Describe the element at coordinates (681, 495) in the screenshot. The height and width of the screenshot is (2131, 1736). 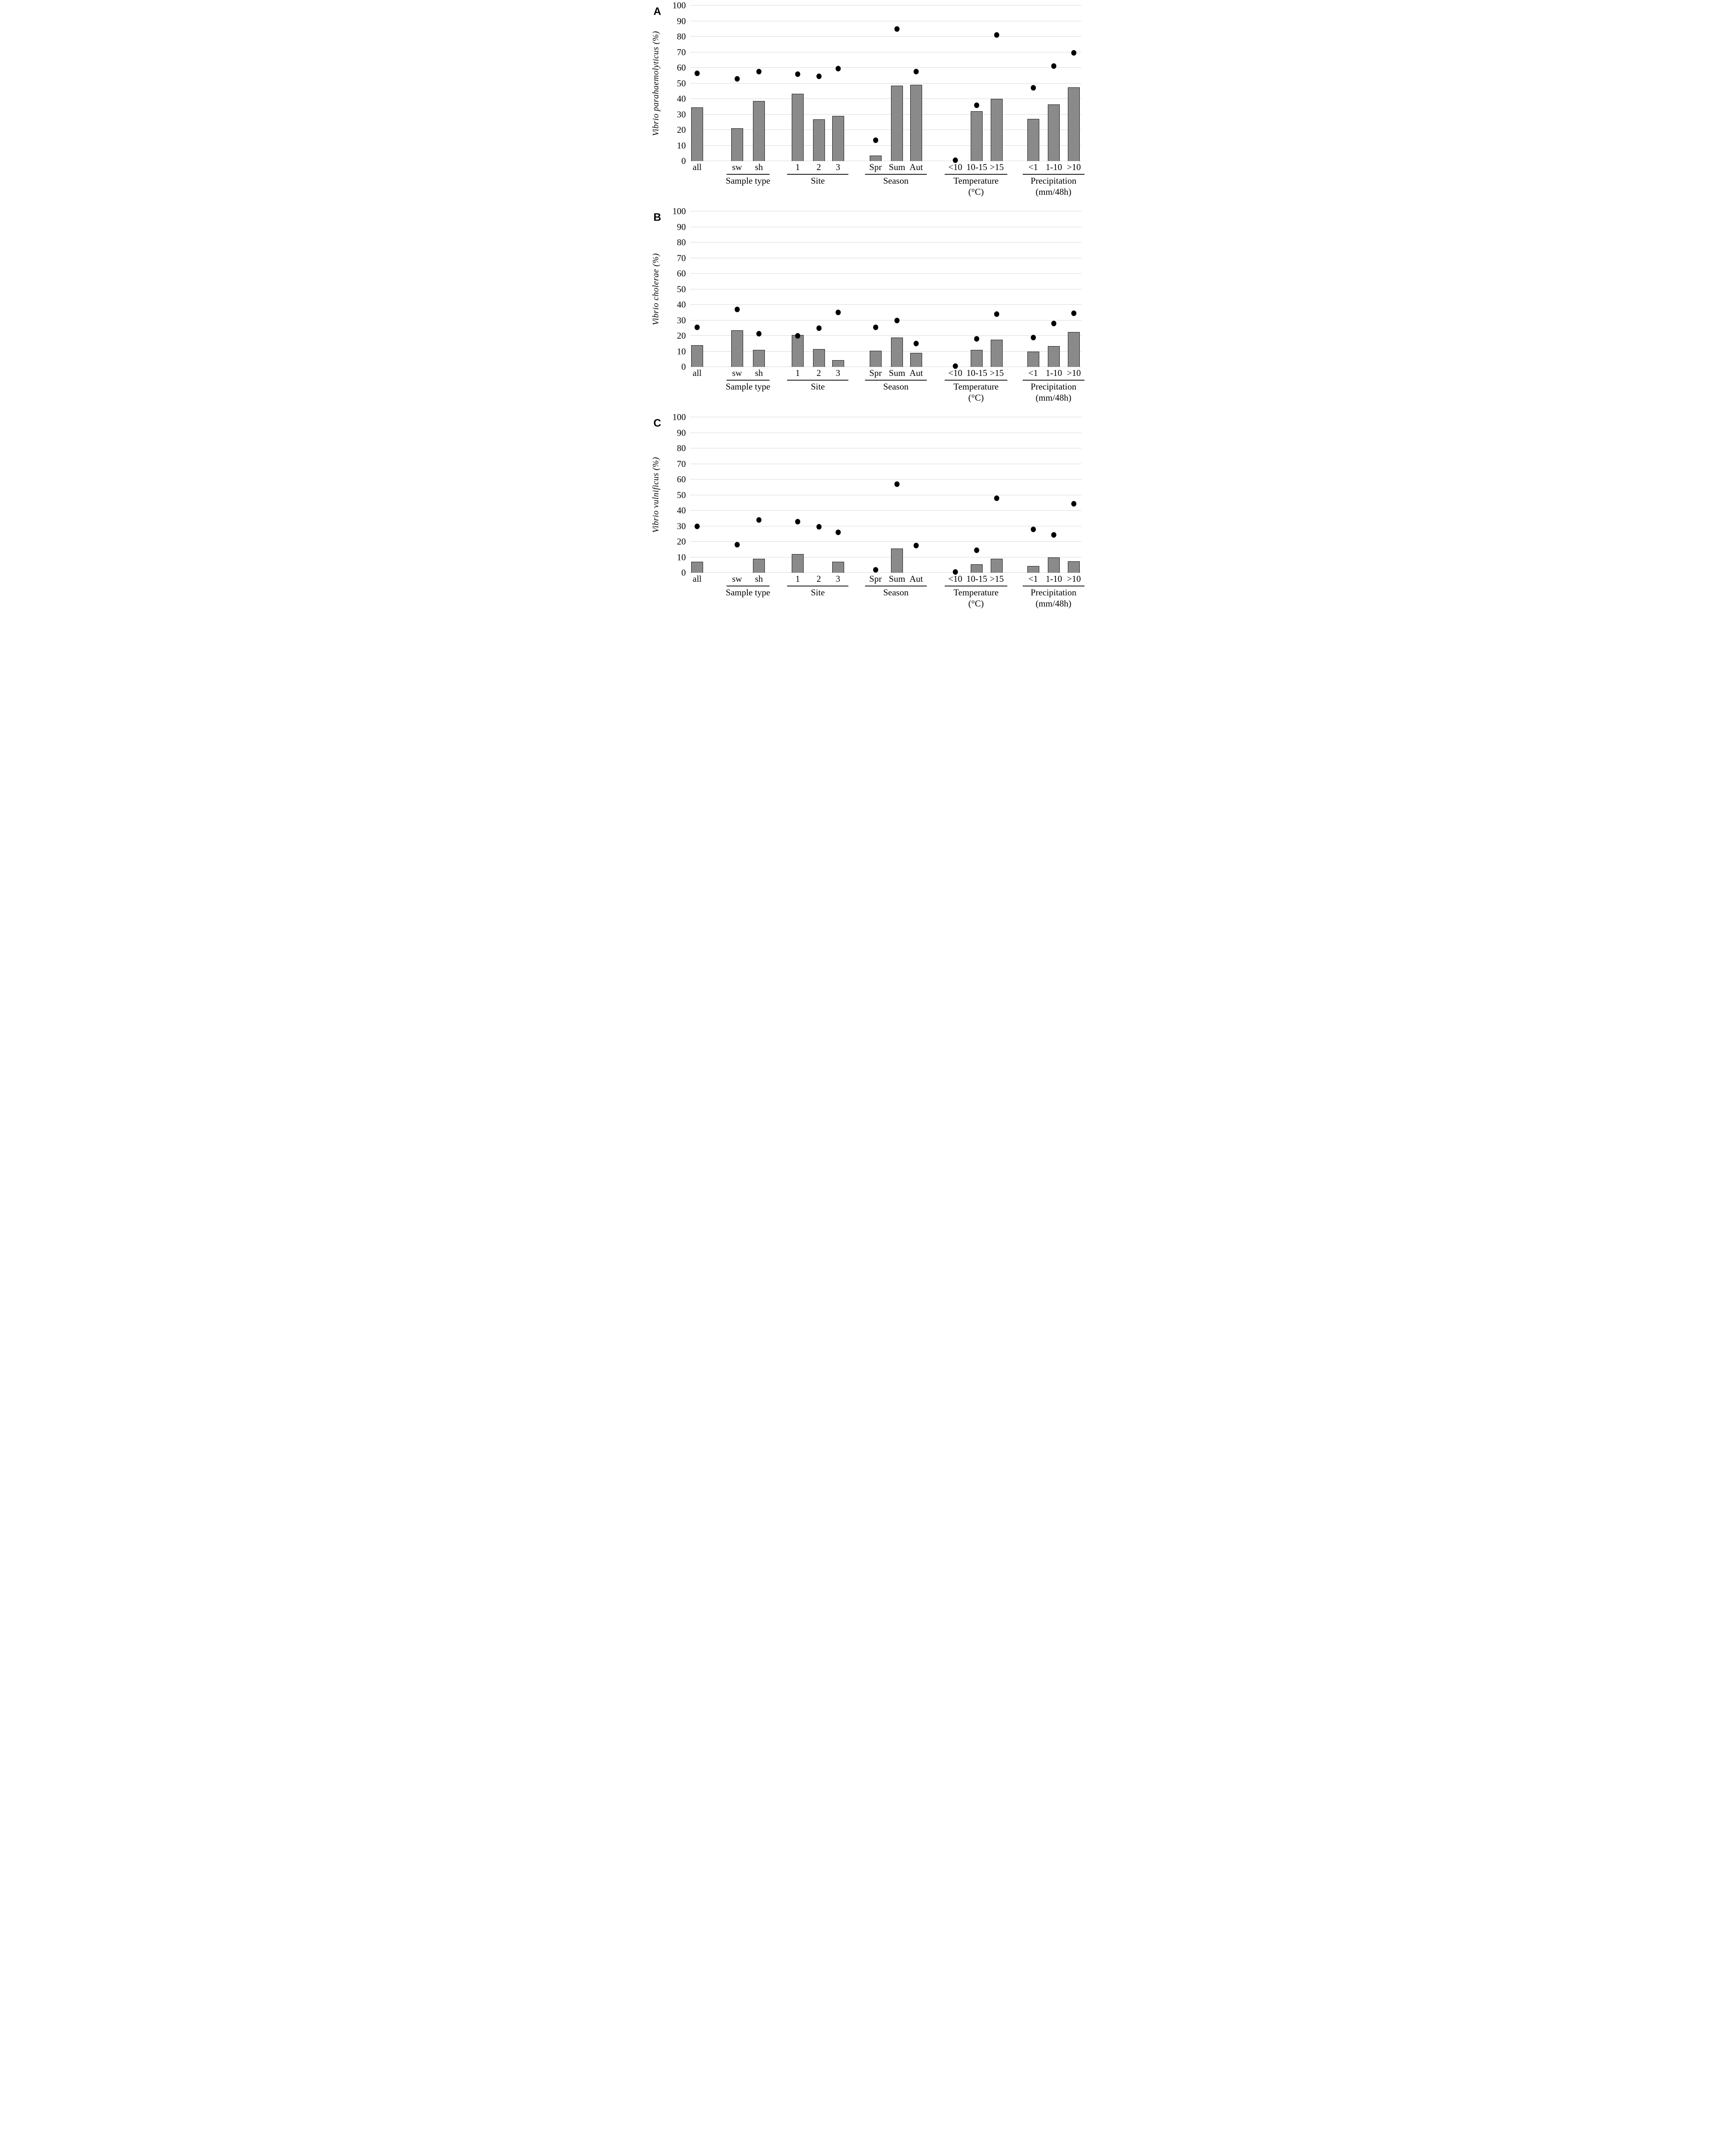
I see `y-tick-label: 50` at that location.